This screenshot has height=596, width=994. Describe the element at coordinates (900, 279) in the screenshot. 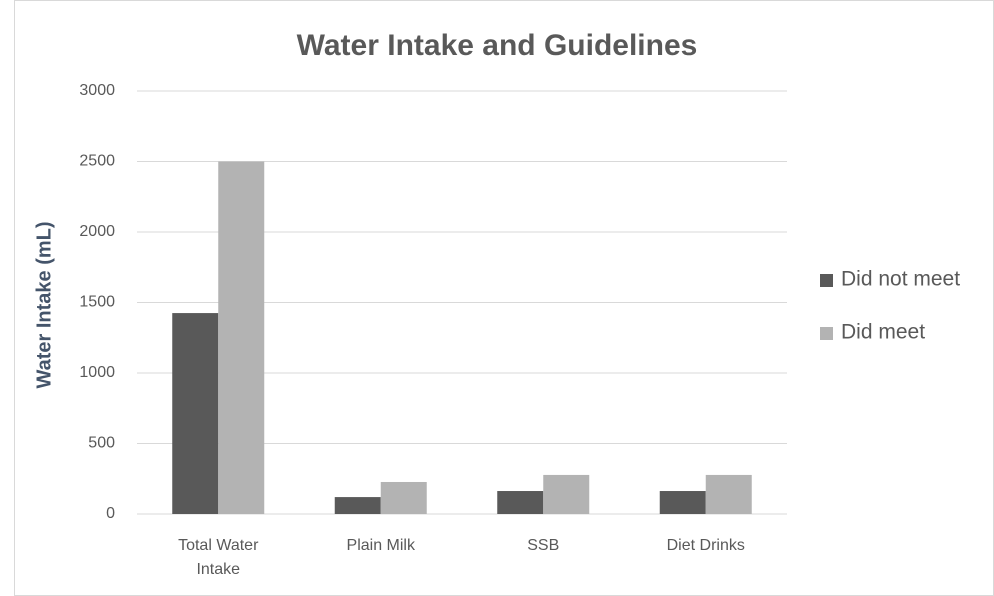

I see `legend-label: Did not meet` at that location.